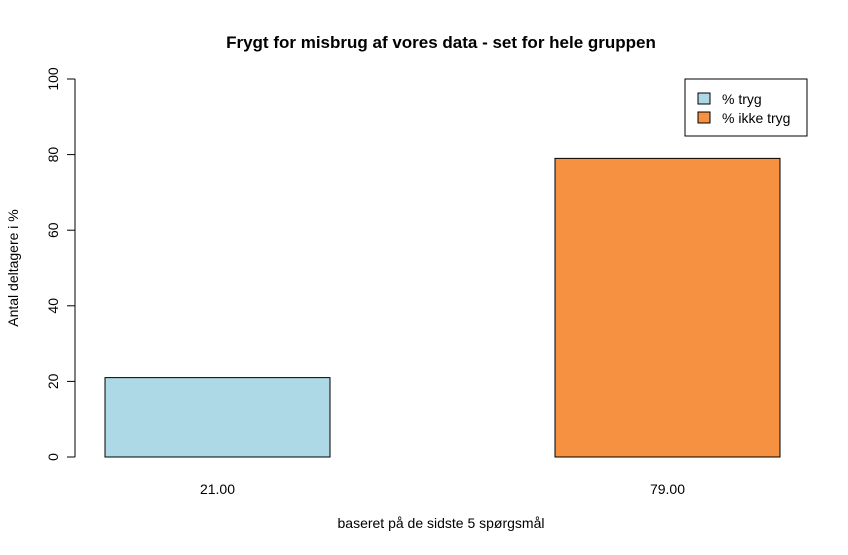 The height and width of the screenshot is (555, 848). Describe the element at coordinates (704, 98) in the screenshot. I see `legend-swatch-tryg` at that location.